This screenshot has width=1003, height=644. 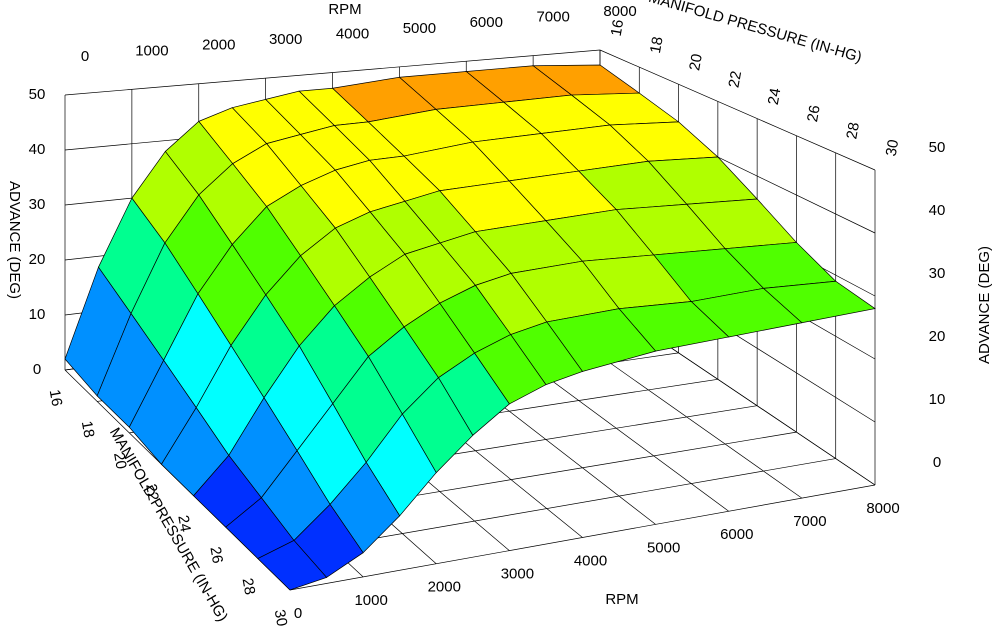 I want to click on surface-cell, so click(x=292, y=565).